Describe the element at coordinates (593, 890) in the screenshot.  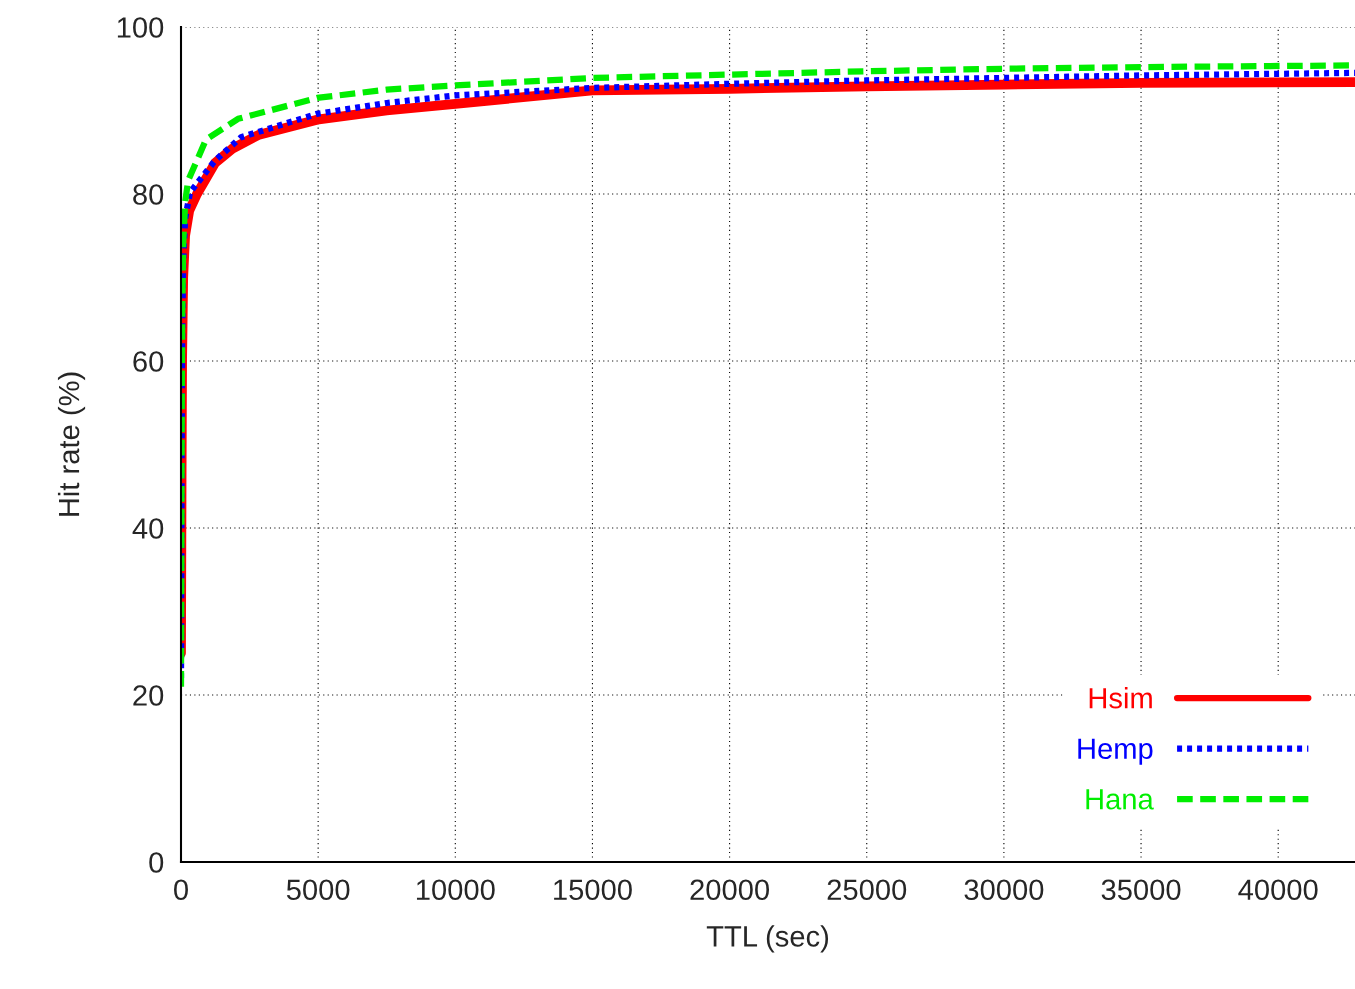
I see `x-tick-label: 15000` at that location.